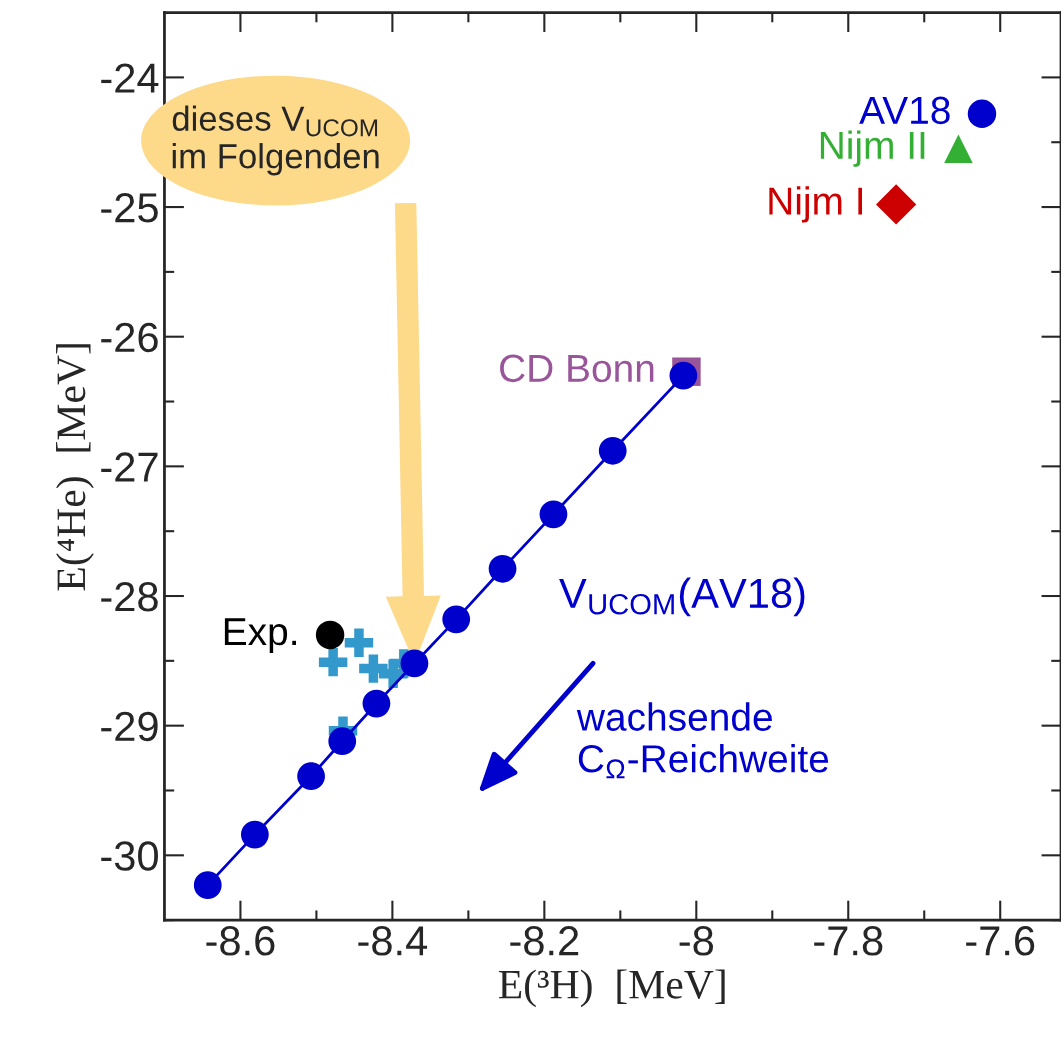 This screenshot has width=1061, height=1048. I want to click on y-tick-label: -29, so click(129, 726).